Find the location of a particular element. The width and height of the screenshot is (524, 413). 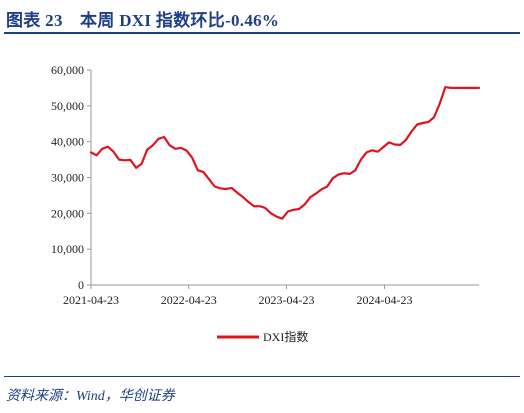

y-tick-label: 60,000 is located at coordinates (67, 70).